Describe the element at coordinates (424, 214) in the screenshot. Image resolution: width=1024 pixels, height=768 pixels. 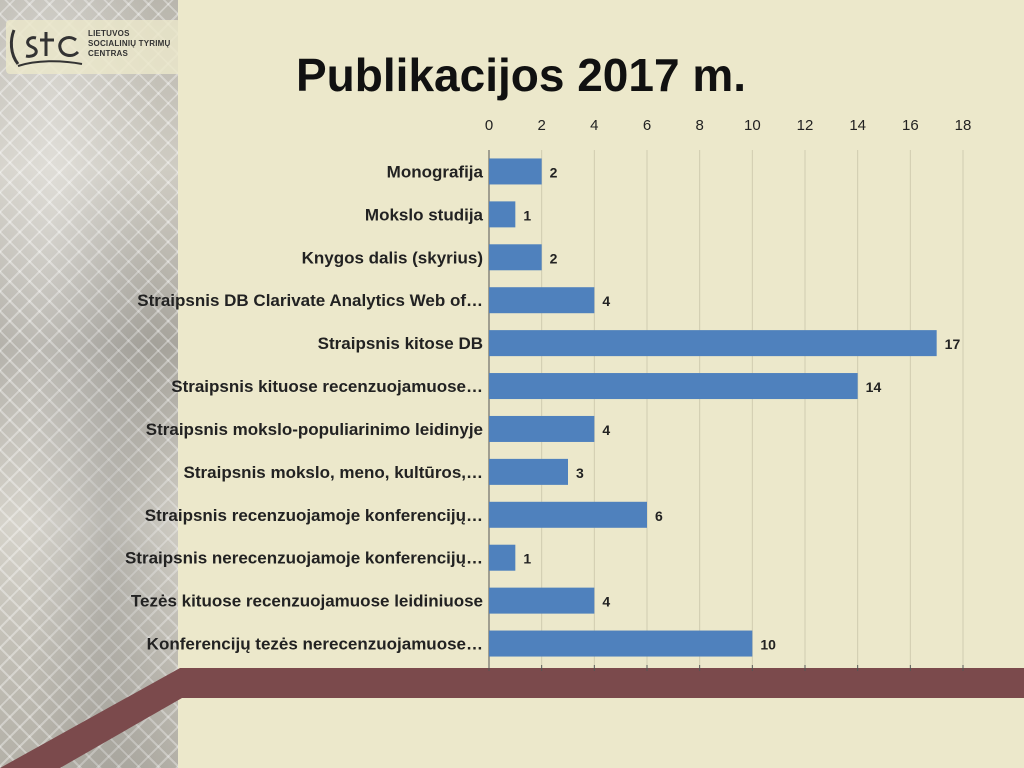
I see `category-label: Mokslo studija` at that location.